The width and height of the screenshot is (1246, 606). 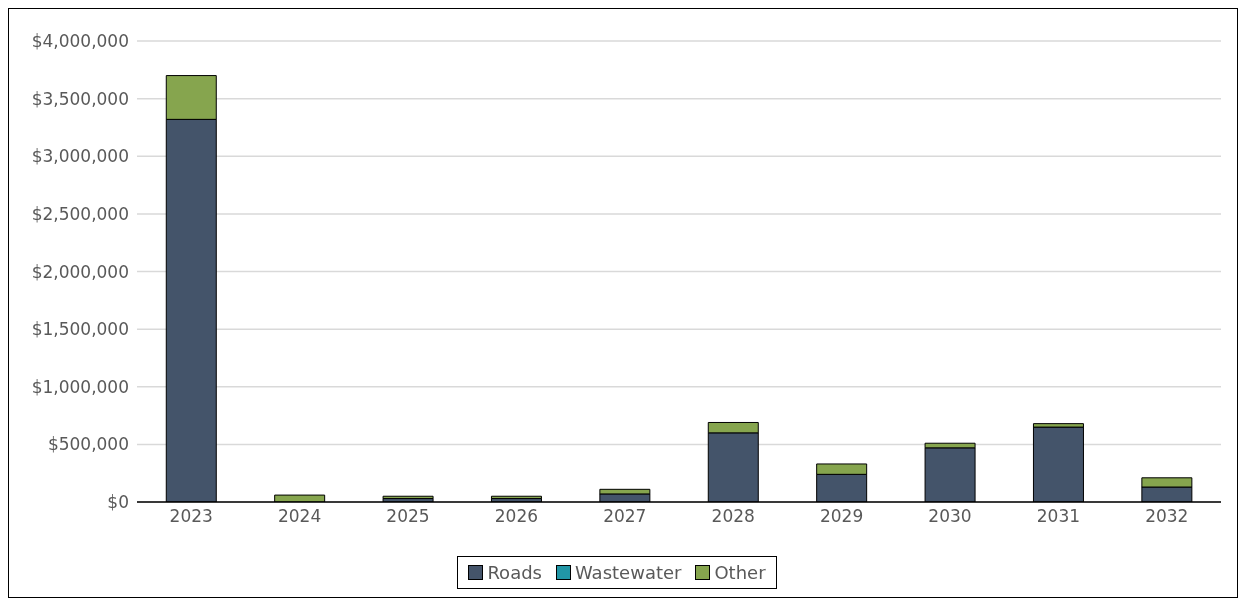 What do you see at coordinates (118, 502) in the screenshot?
I see `y-tick-label: $0` at bounding box center [118, 502].